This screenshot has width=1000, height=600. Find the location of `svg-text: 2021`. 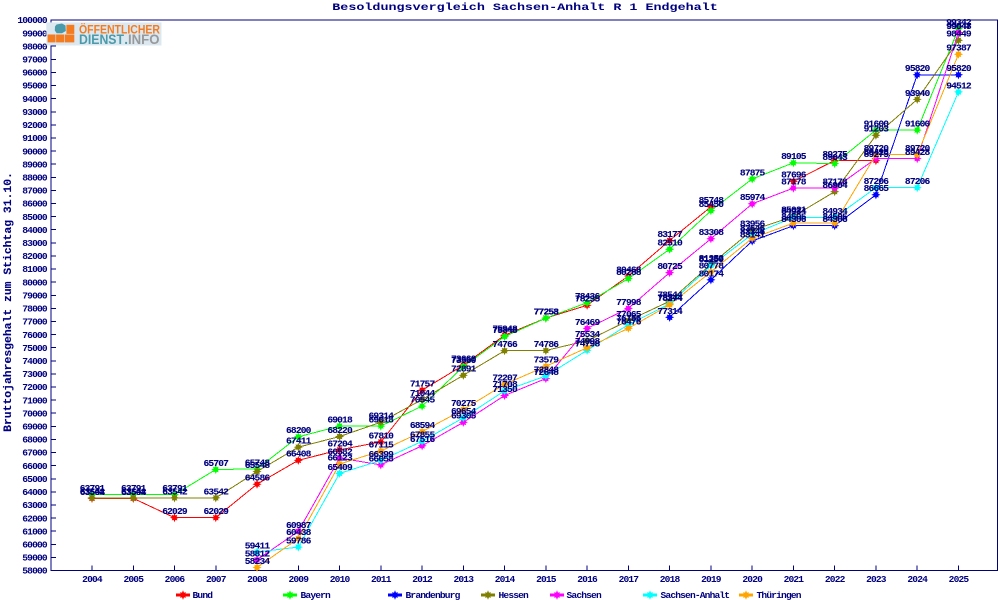

svg-text: 2021 is located at coordinates (794, 579).